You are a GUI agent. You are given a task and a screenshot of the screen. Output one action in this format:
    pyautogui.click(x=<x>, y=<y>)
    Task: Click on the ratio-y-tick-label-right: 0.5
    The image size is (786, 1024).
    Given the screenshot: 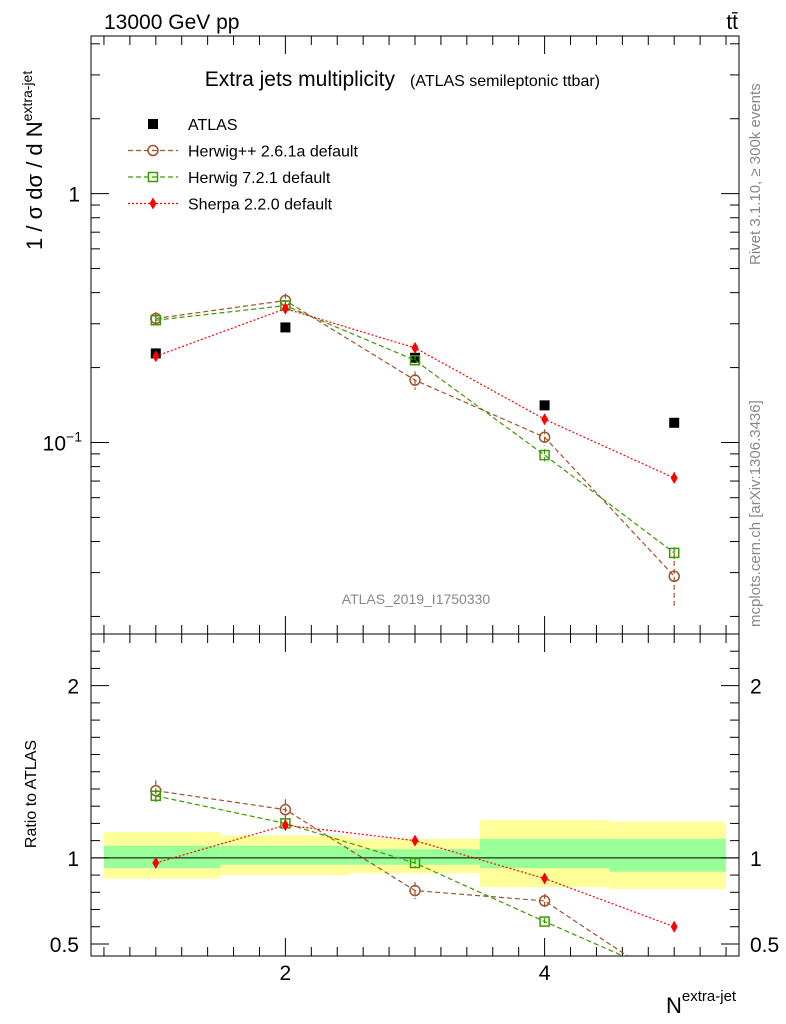 What is the action you would take?
    pyautogui.click(x=764, y=945)
    